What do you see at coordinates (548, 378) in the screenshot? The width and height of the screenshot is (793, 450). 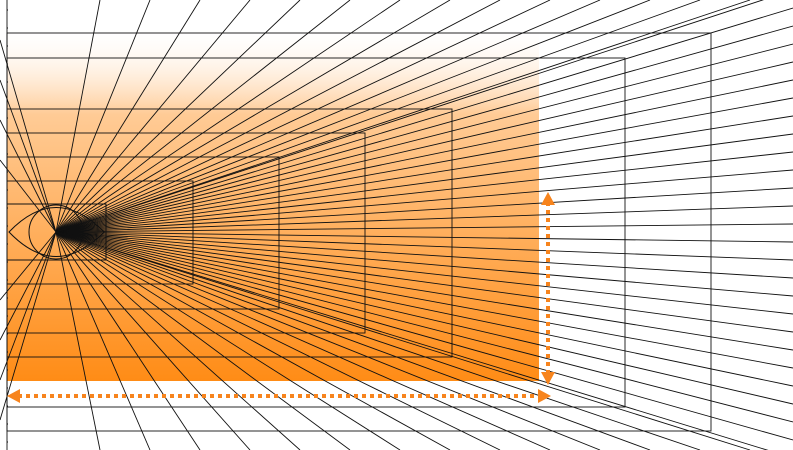 I see `vertical-arrow-head-bottom` at bounding box center [548, 378].